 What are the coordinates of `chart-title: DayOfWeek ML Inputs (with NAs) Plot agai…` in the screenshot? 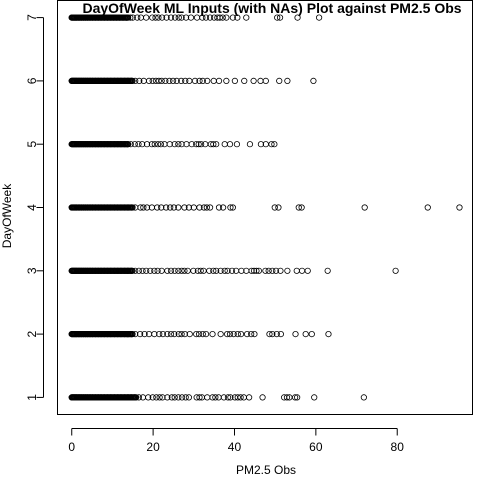 It's located at (271, 8).